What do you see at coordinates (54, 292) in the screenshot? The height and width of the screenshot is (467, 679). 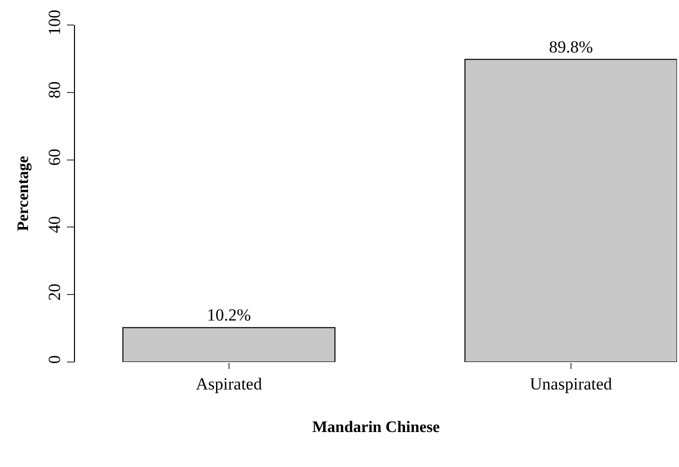 I see `y-tick-label: 20` at bounding box center [54, 292].